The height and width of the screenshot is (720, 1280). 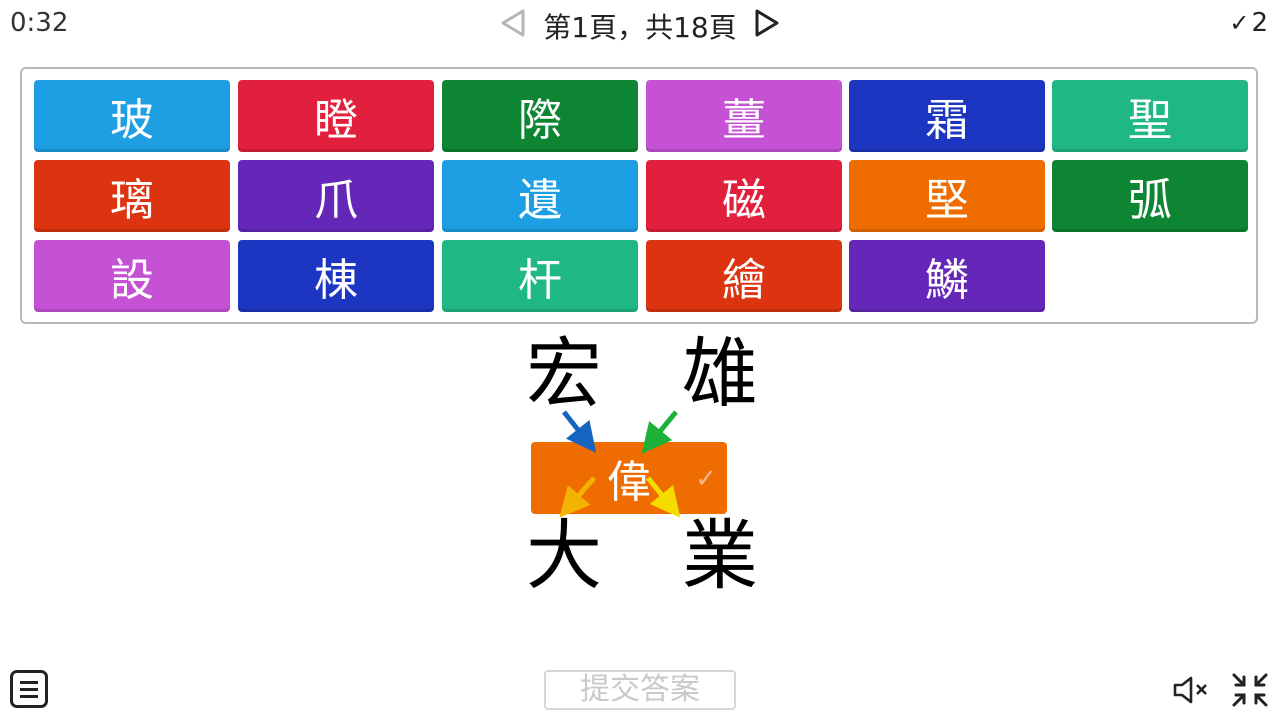 What do you see at coordinates (336, 116) in the screenshot?
I see `char-tile: 瞪` at bounding box center [336, 116].